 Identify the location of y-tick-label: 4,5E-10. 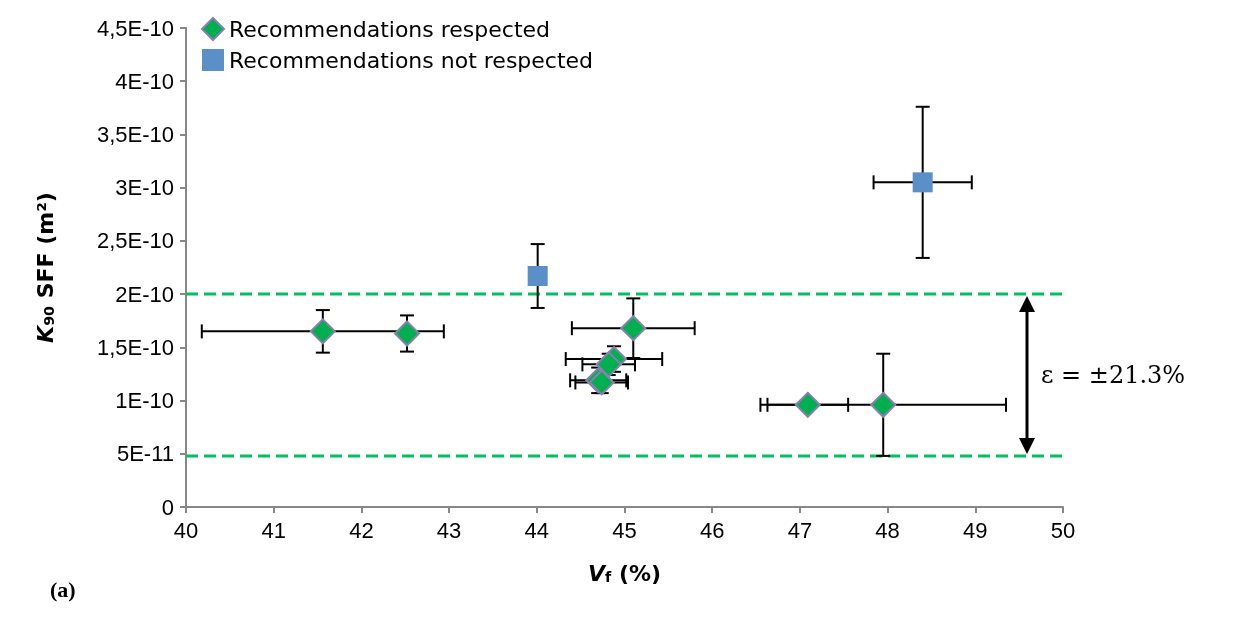
(135, 28).